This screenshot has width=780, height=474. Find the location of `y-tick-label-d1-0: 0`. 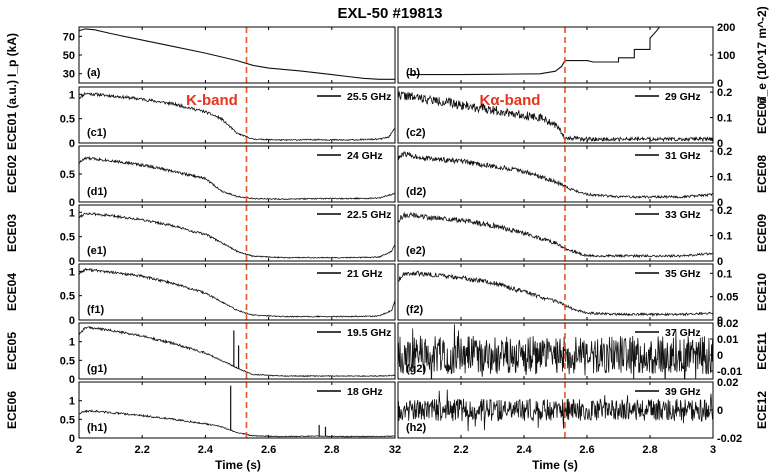

y-tick-label-d1-0: 0 is located at coordinates (72, 203).